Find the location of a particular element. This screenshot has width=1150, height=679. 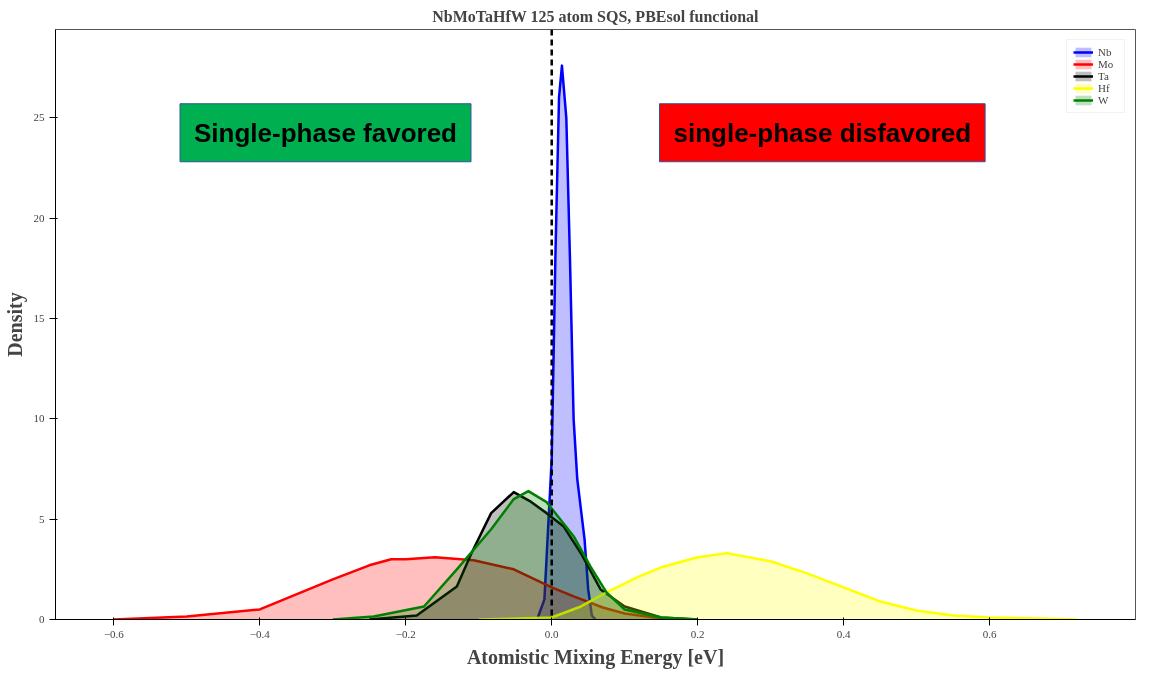

y-tick-label: 5 is located at coordinates (42, 518).